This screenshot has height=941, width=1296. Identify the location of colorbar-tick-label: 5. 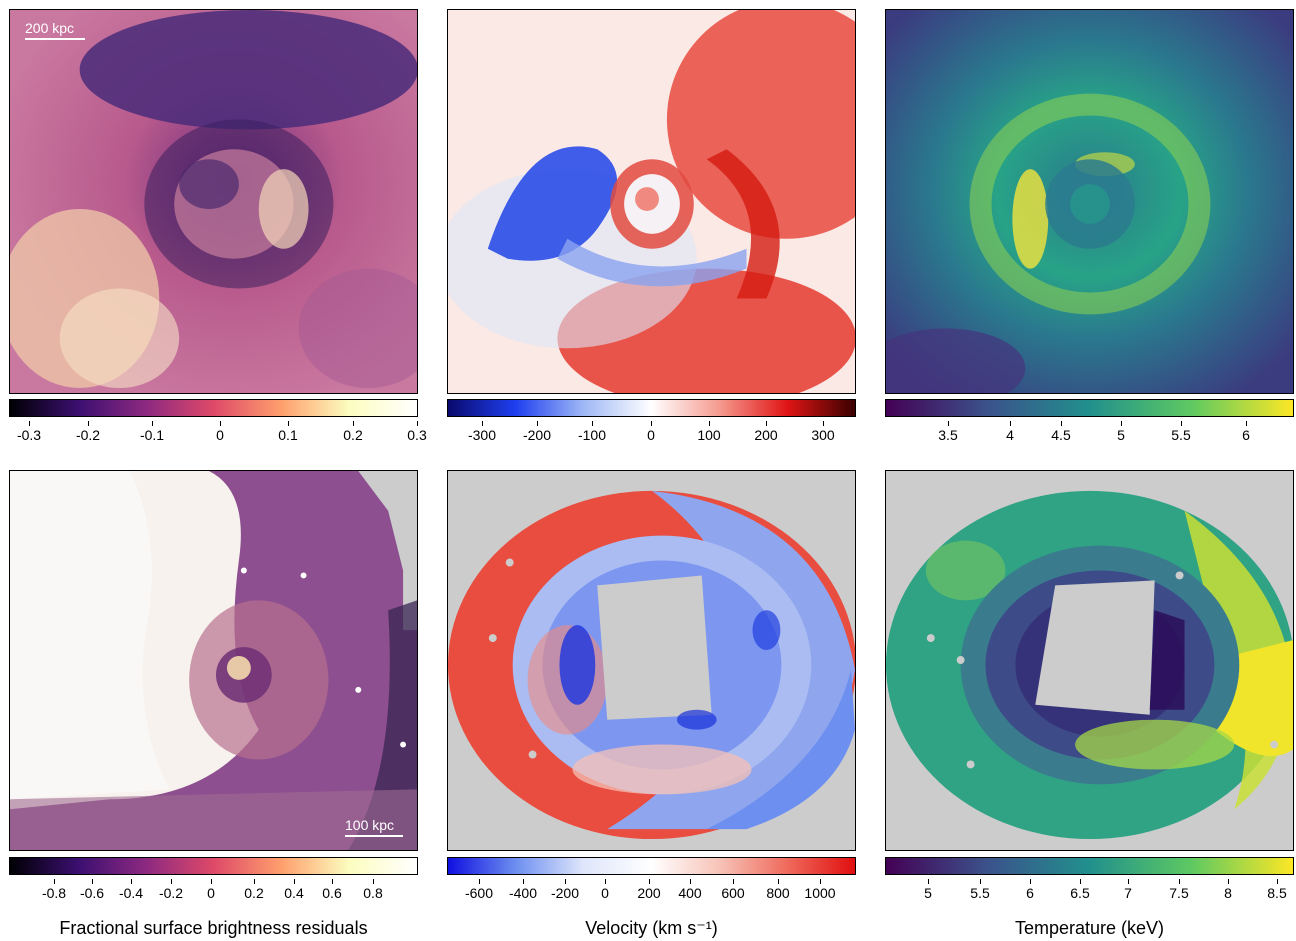
(928, 893).